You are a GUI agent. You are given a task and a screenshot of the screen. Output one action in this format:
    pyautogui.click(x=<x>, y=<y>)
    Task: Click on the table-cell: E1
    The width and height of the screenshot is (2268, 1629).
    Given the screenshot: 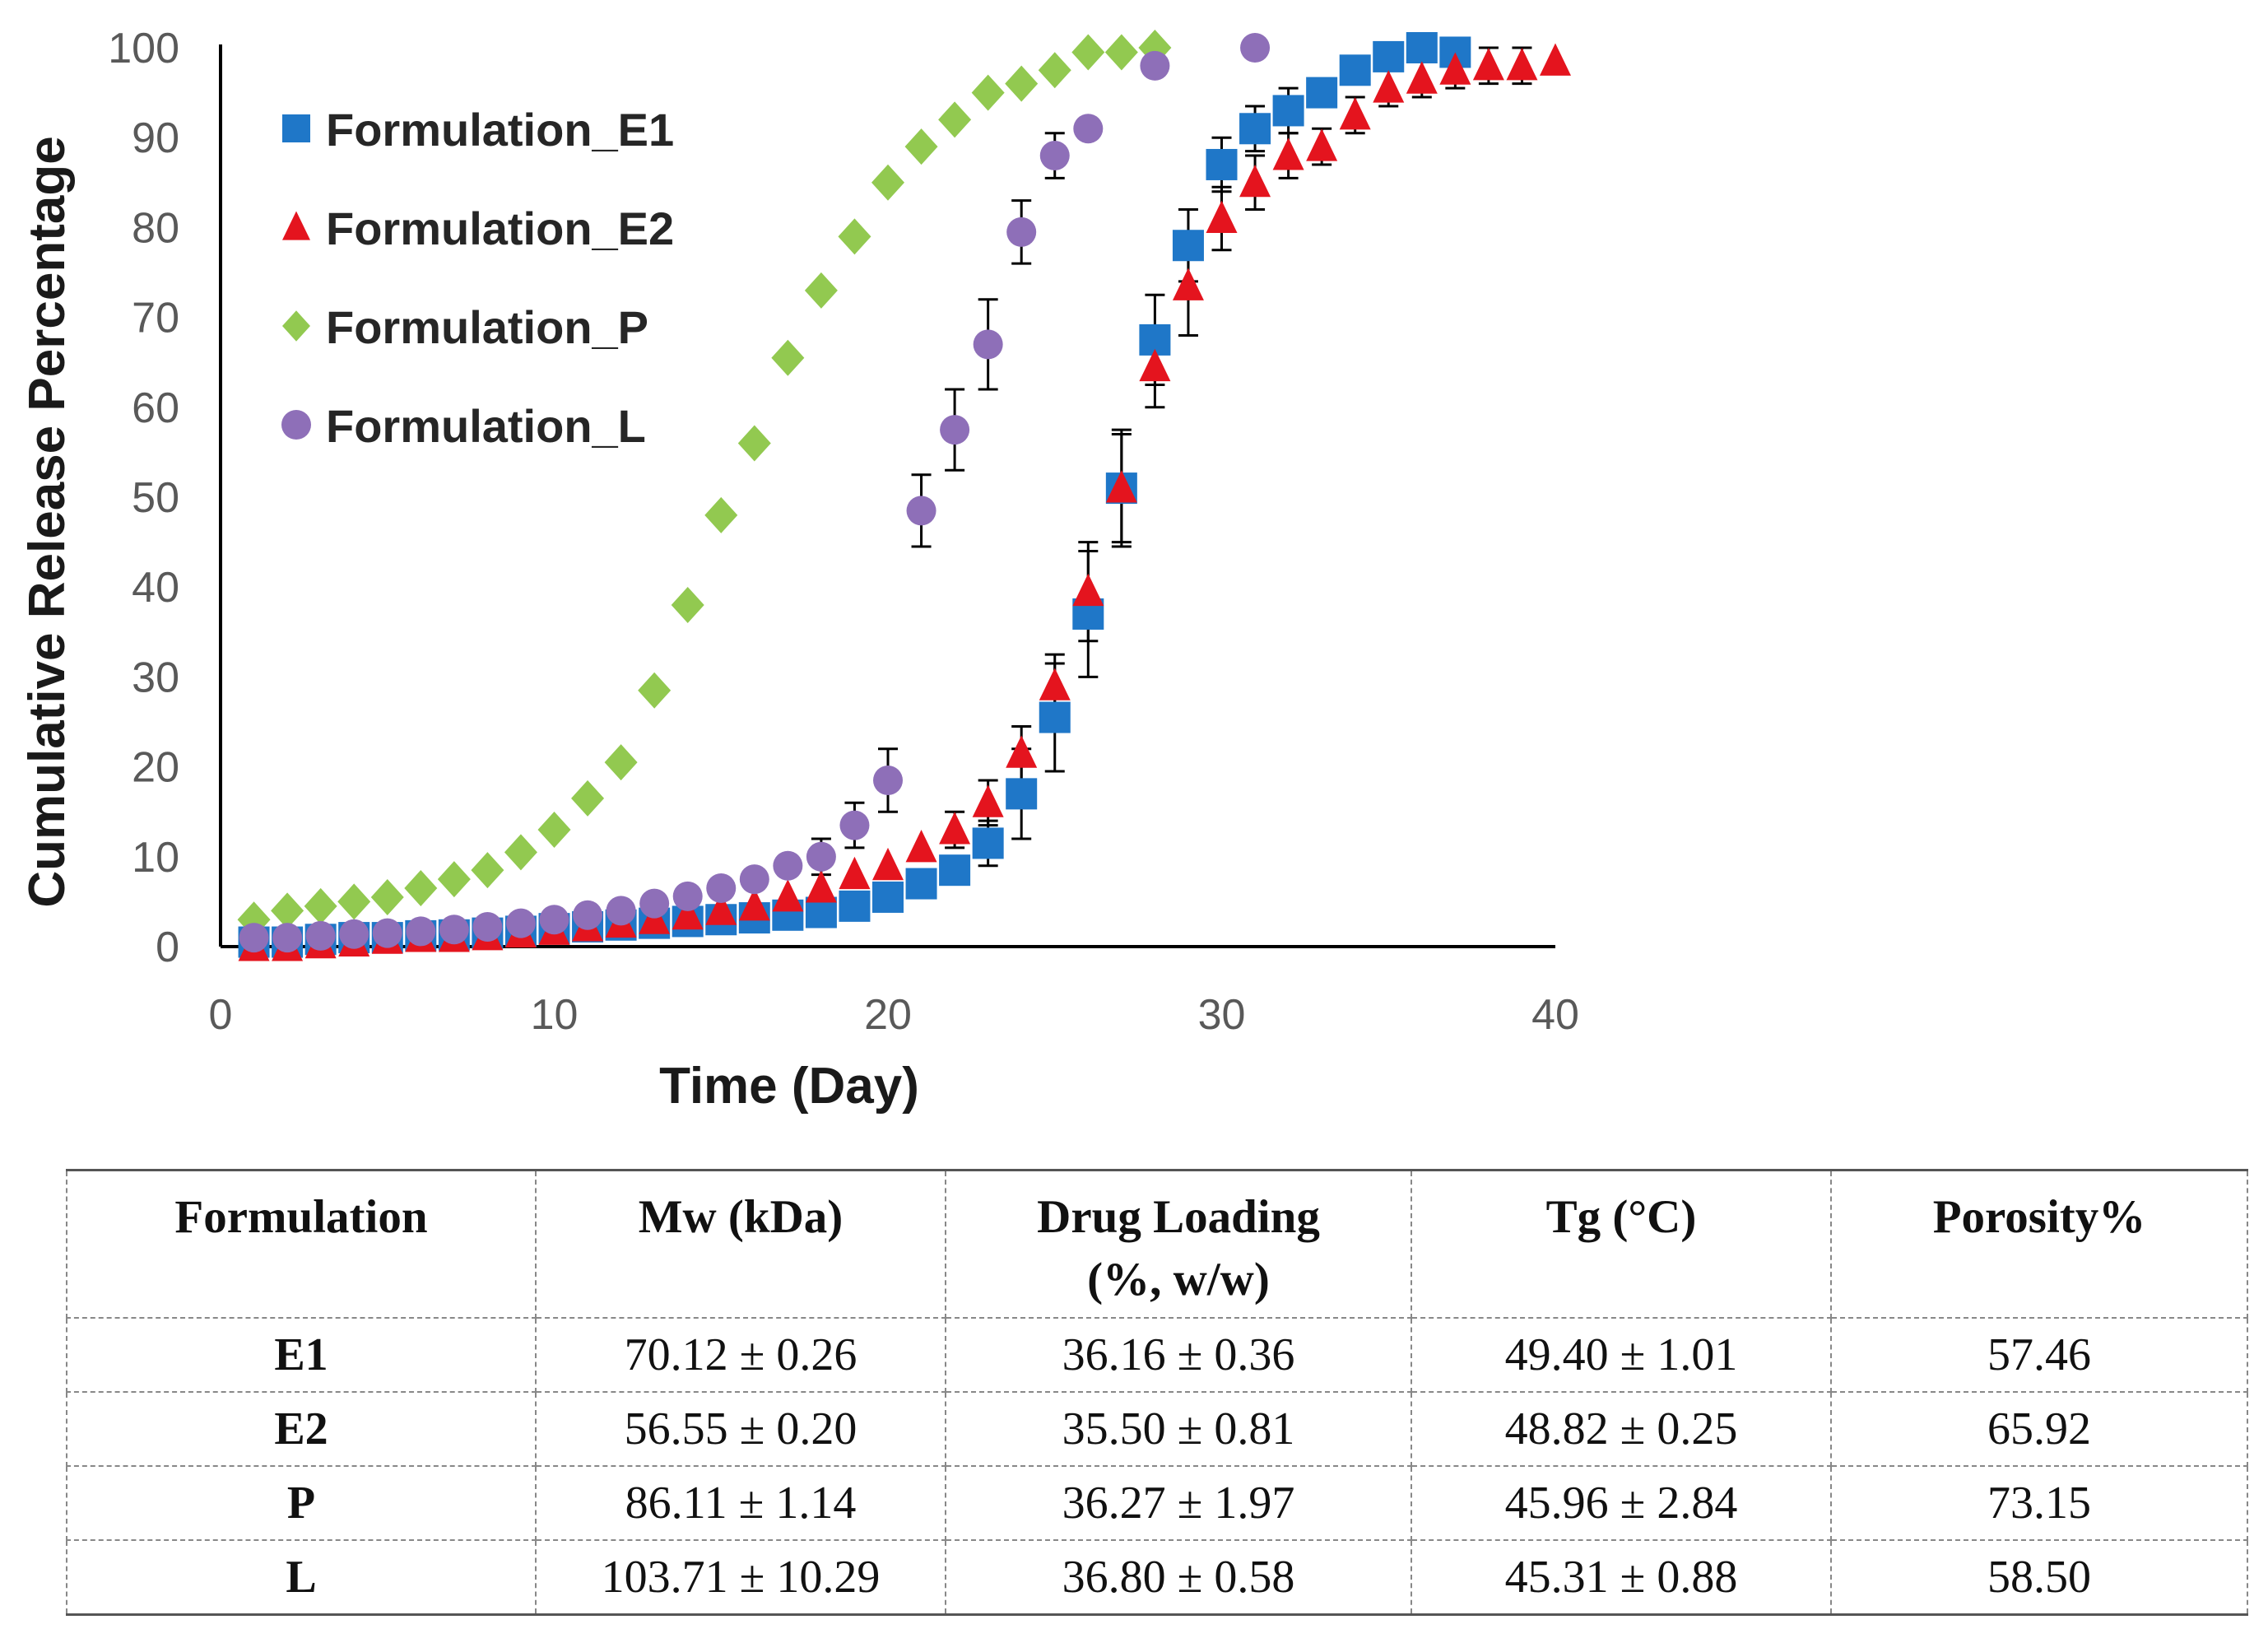 What is the action you would take?
    pyautogui.click(x=301, y=1355)
    